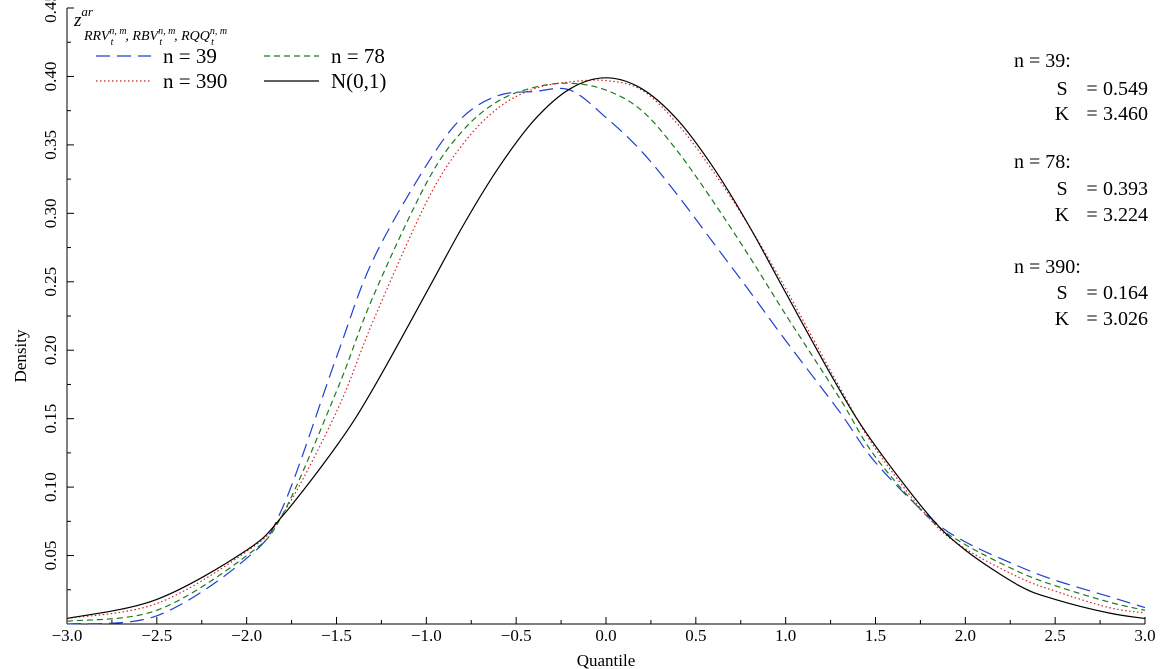 The height and width of the screenshot is (669, 1171). Describe the element at coordinates (325, 81) in the screenshot. I see `legend-entry-normal: N(0,1)` at that location.